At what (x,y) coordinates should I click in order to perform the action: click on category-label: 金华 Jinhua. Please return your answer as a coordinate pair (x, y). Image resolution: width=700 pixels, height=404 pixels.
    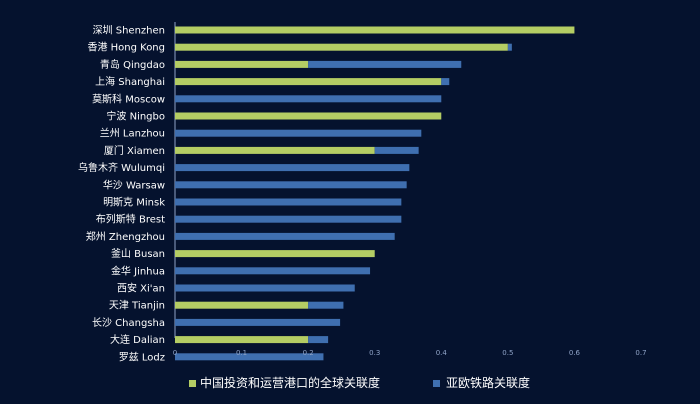
    Looking at the image, I should click on (138, 270).